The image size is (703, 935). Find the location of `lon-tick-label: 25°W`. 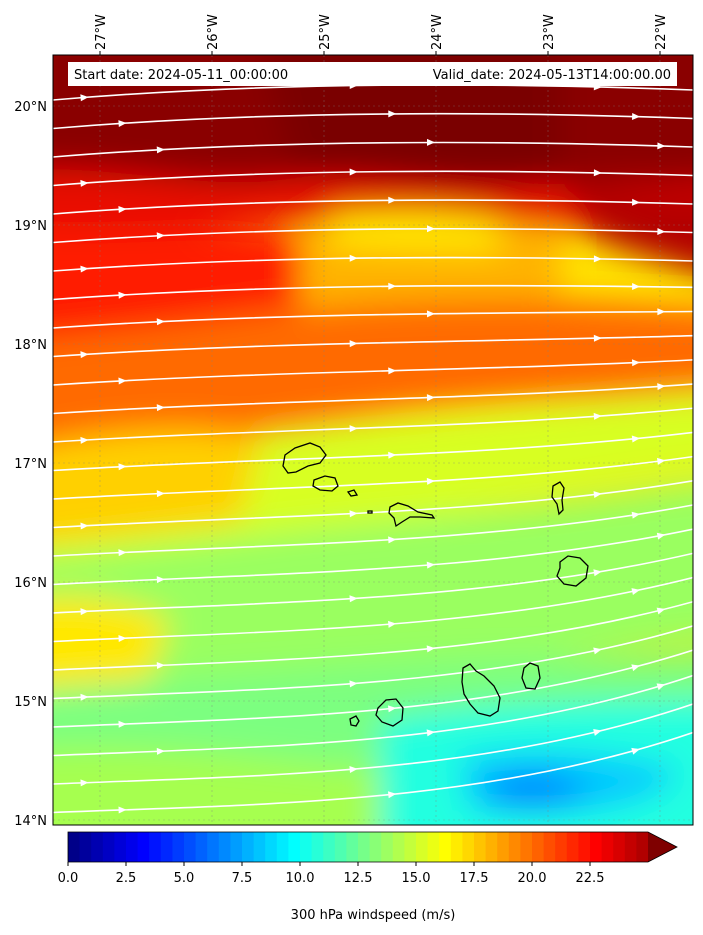

lon-tick-label: 25°W is located at coordinates (325, 32).